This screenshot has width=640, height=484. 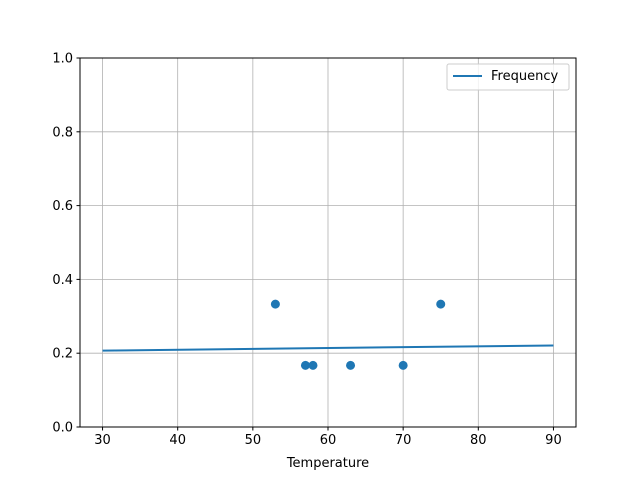 What do you see at coordinates (177, 440) in the screenshot?
I see `x-tick-label: 40` at bounding box center [177, 440].